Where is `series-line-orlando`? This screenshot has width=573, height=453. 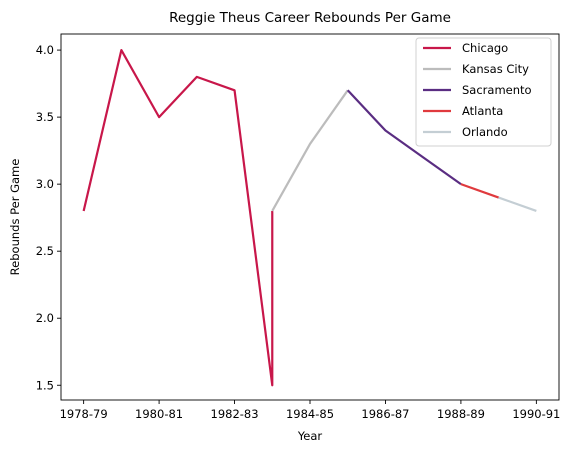 series-line-orlando is located at coordinates (517, 204).